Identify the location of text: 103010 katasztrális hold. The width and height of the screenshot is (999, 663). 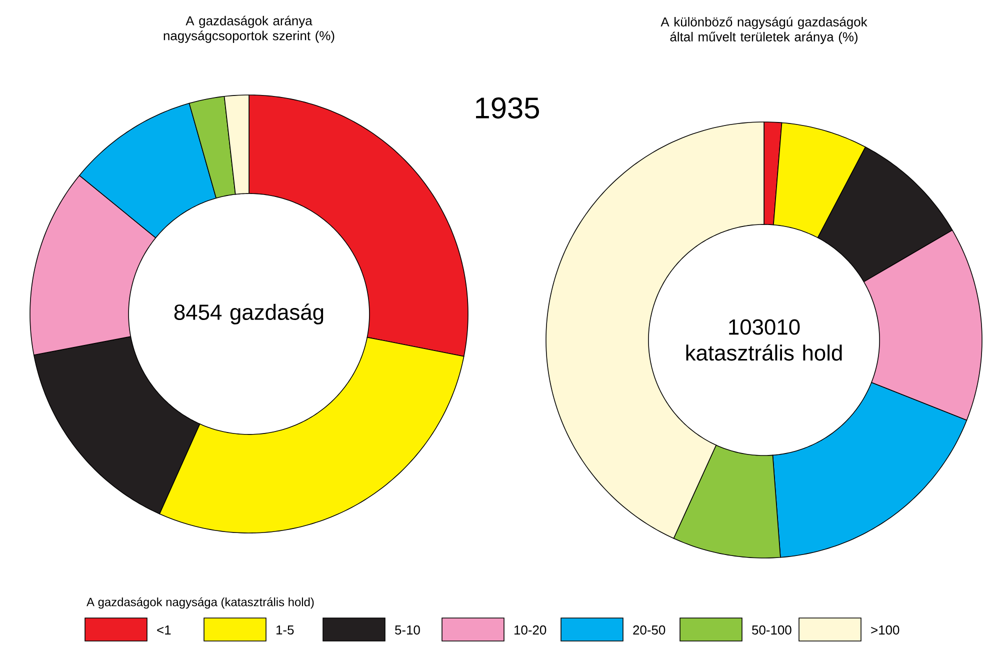
(764, 340).